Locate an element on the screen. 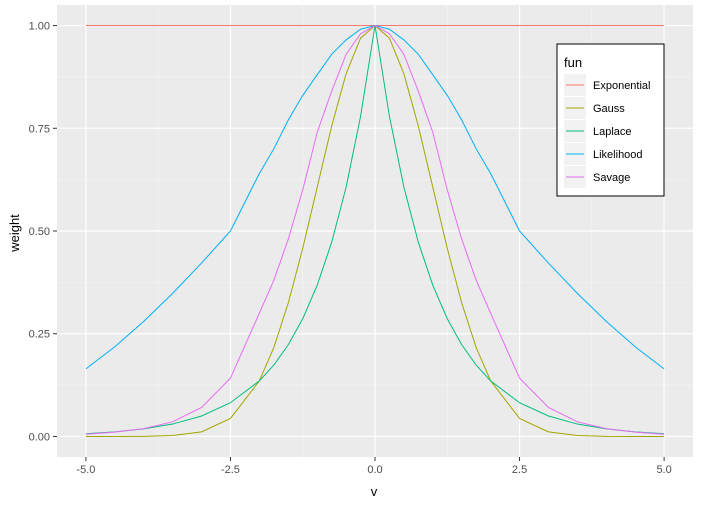 The height and width of the screenshot is (506, 701). y-tick-label: 0.50 is located at coordinates (39, 232).